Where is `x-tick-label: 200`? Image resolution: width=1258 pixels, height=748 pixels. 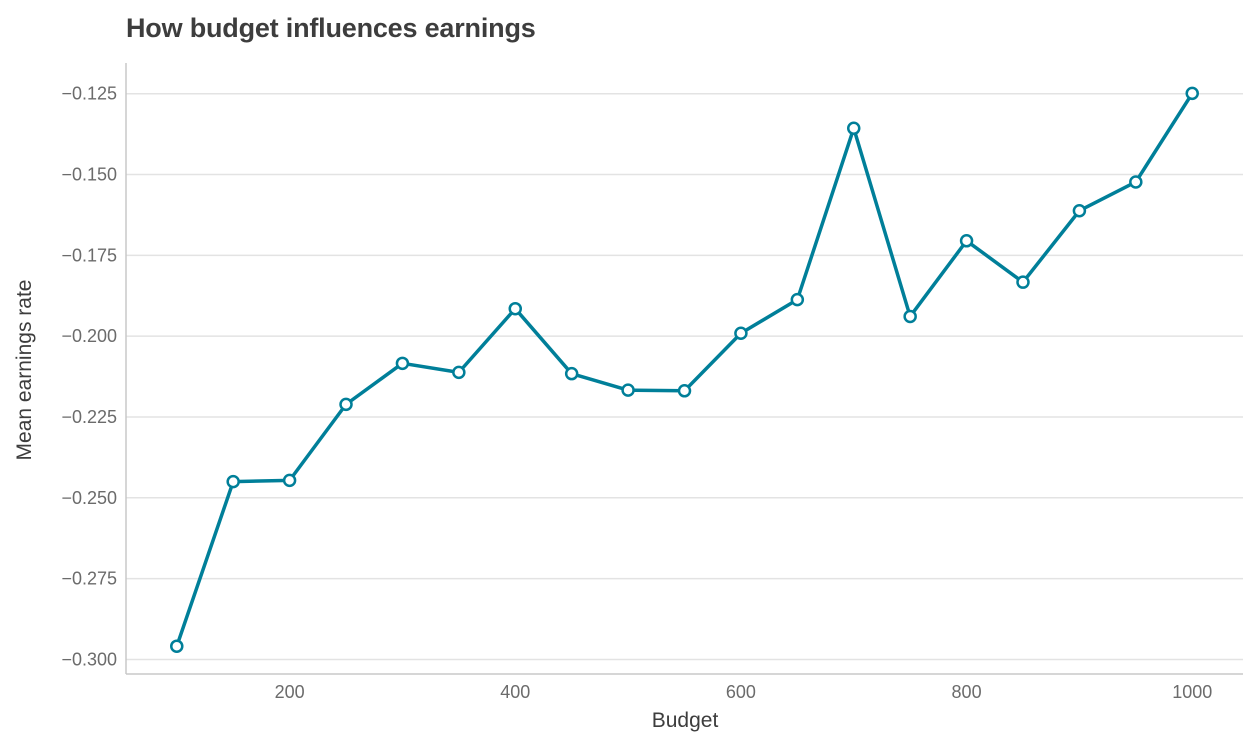 x-tick-label: 200 is located at coordinates (290, 692).